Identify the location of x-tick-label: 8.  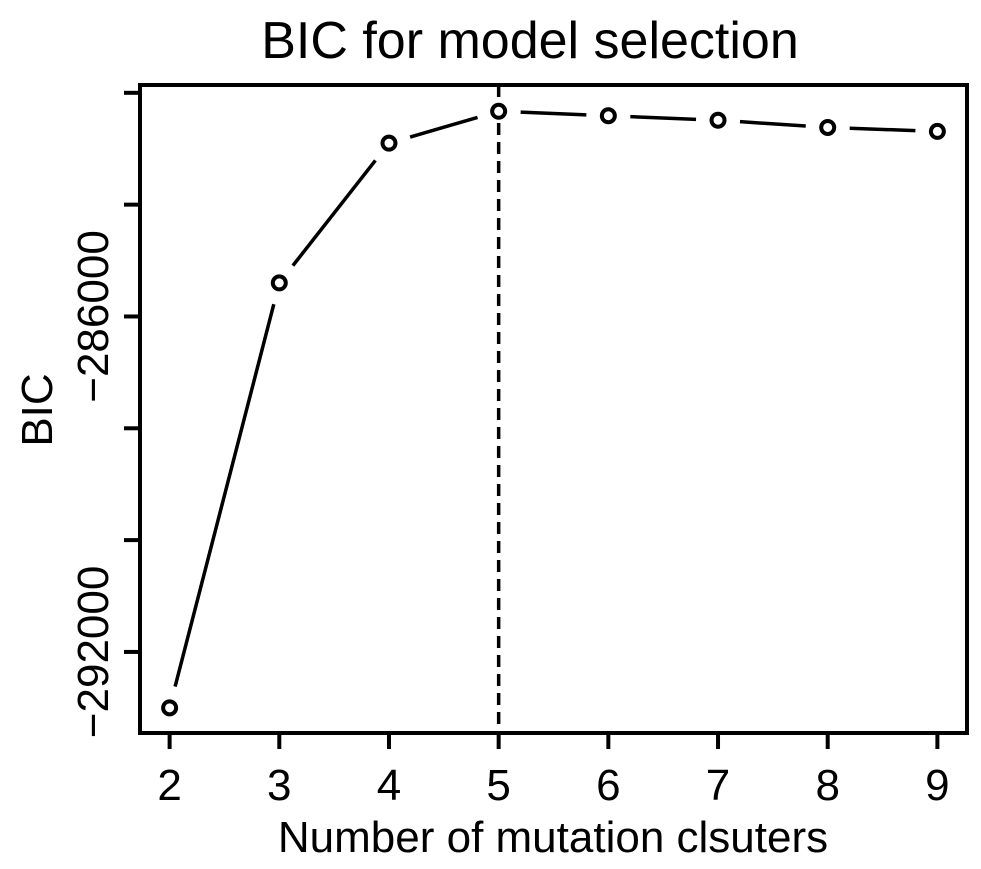
(827, 785).